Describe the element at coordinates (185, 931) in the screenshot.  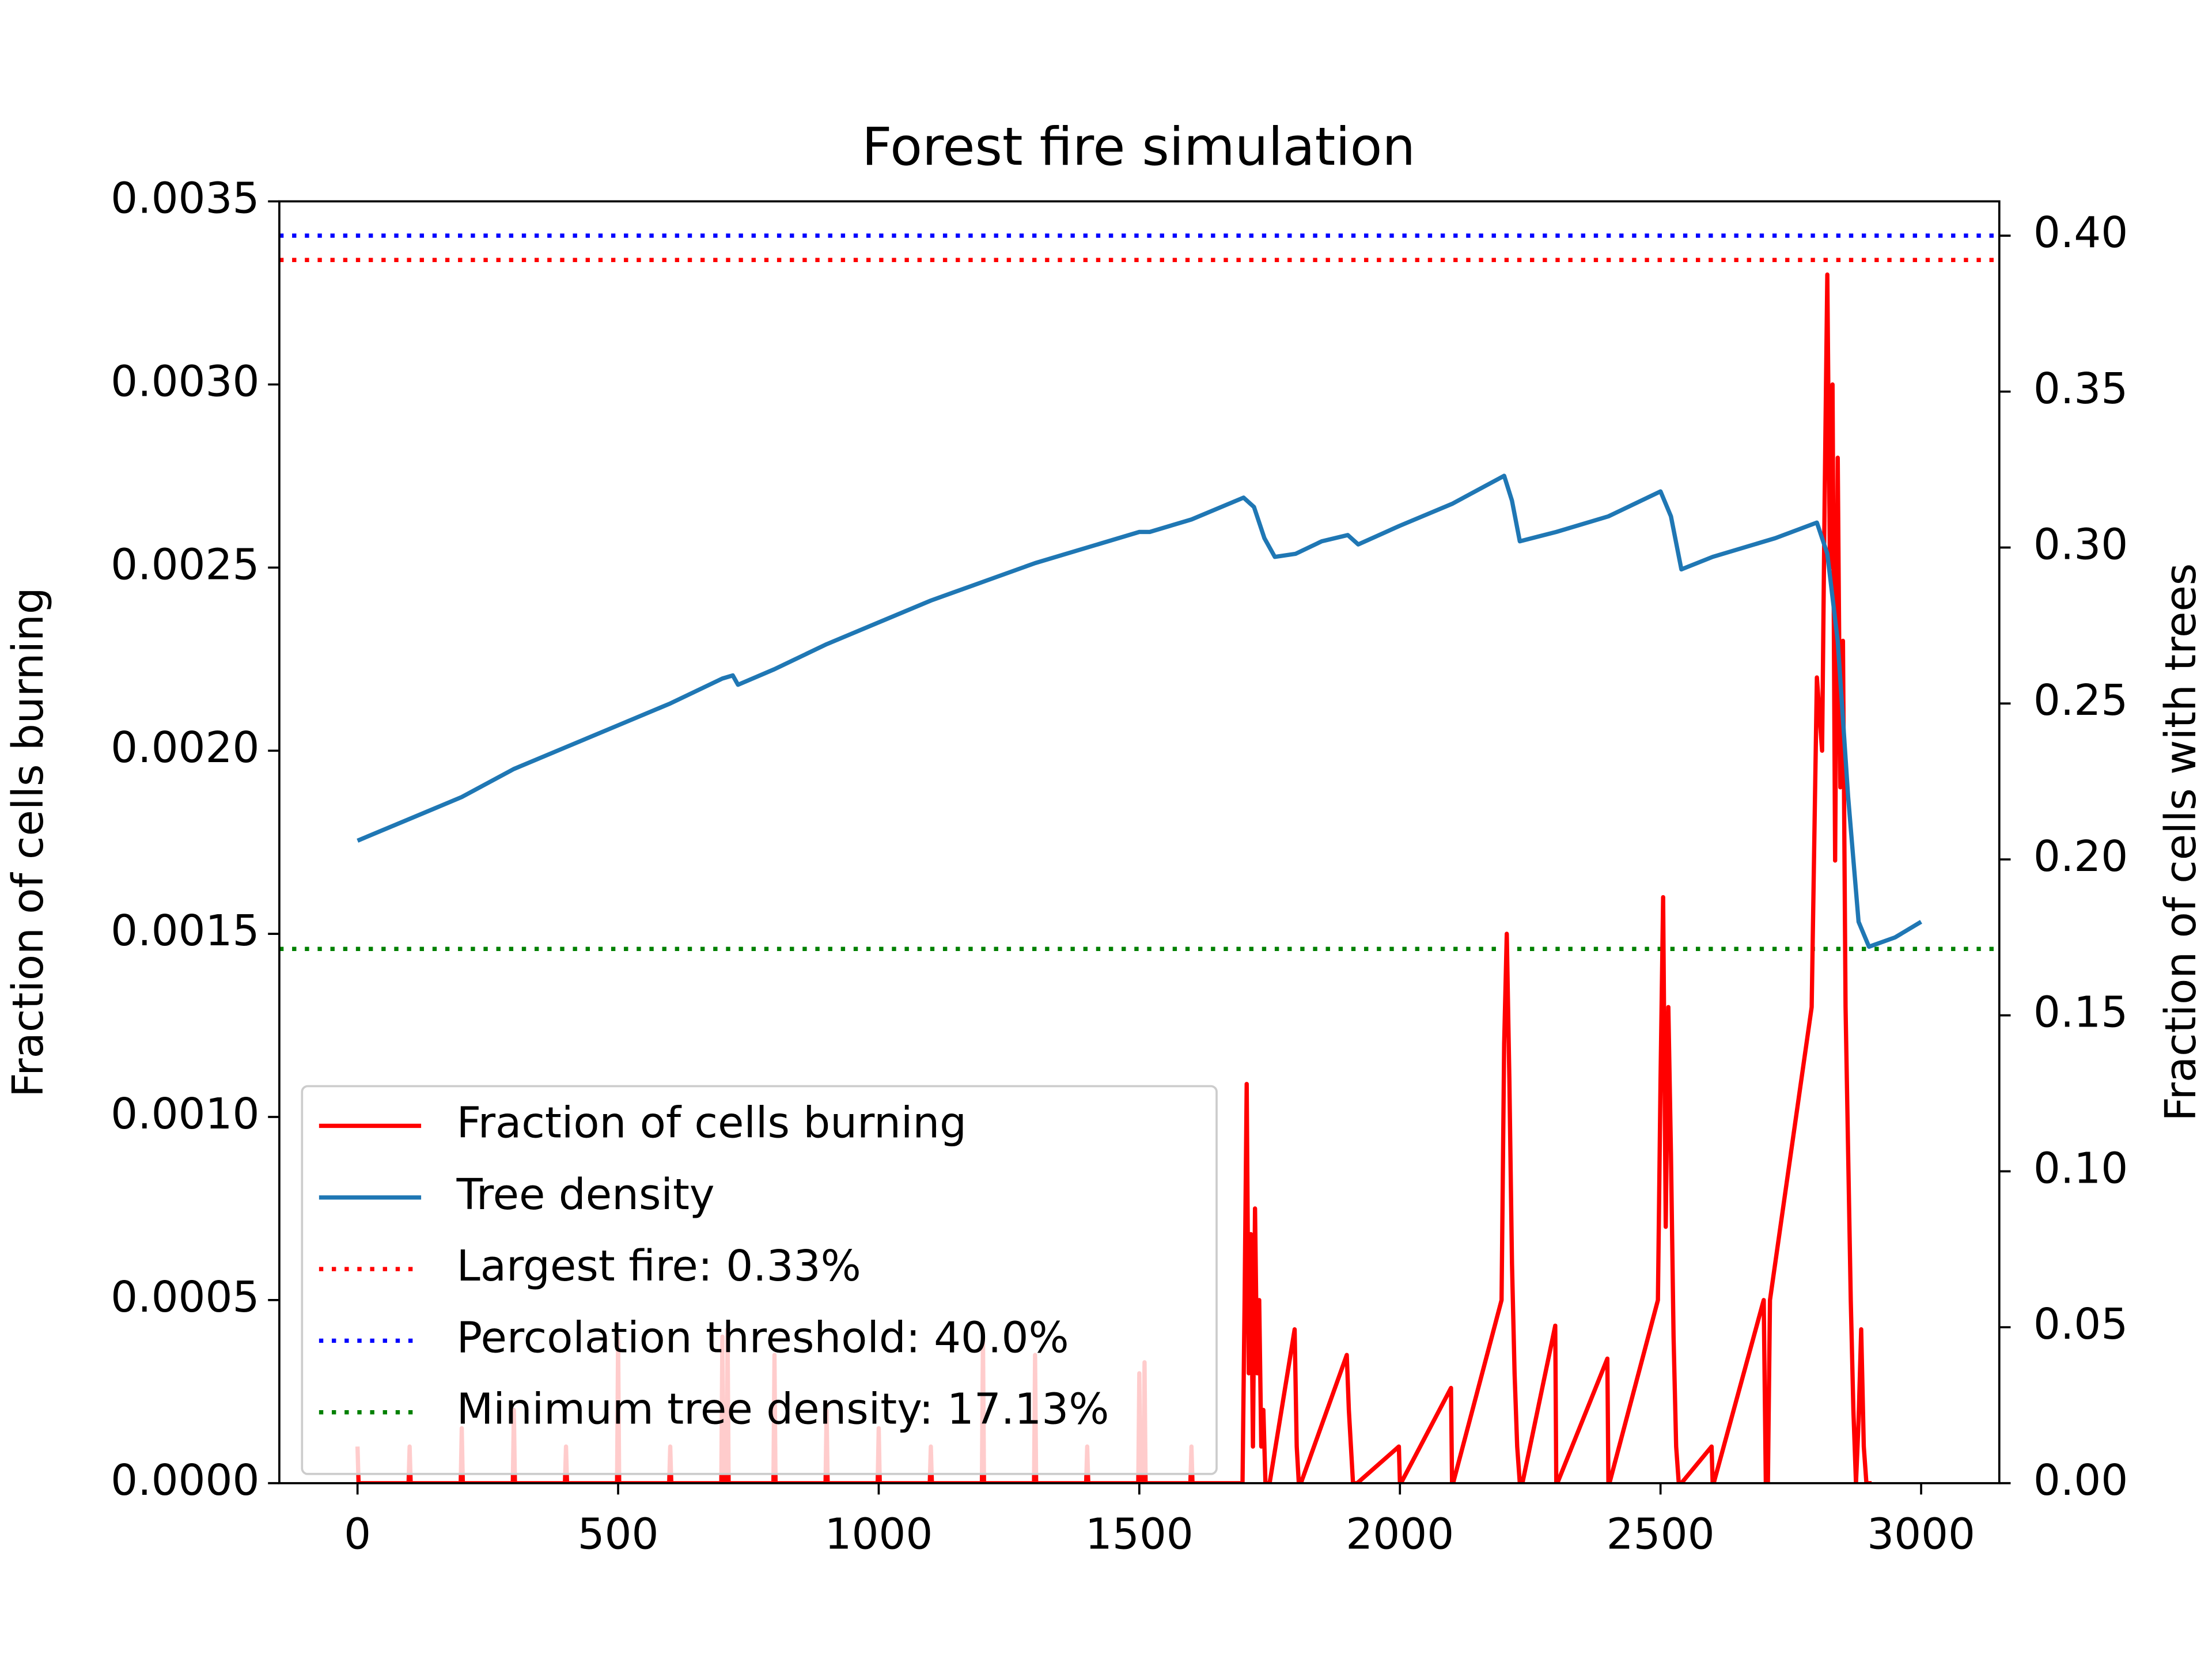
I see `y-tick-label: 0.0015` at that location.